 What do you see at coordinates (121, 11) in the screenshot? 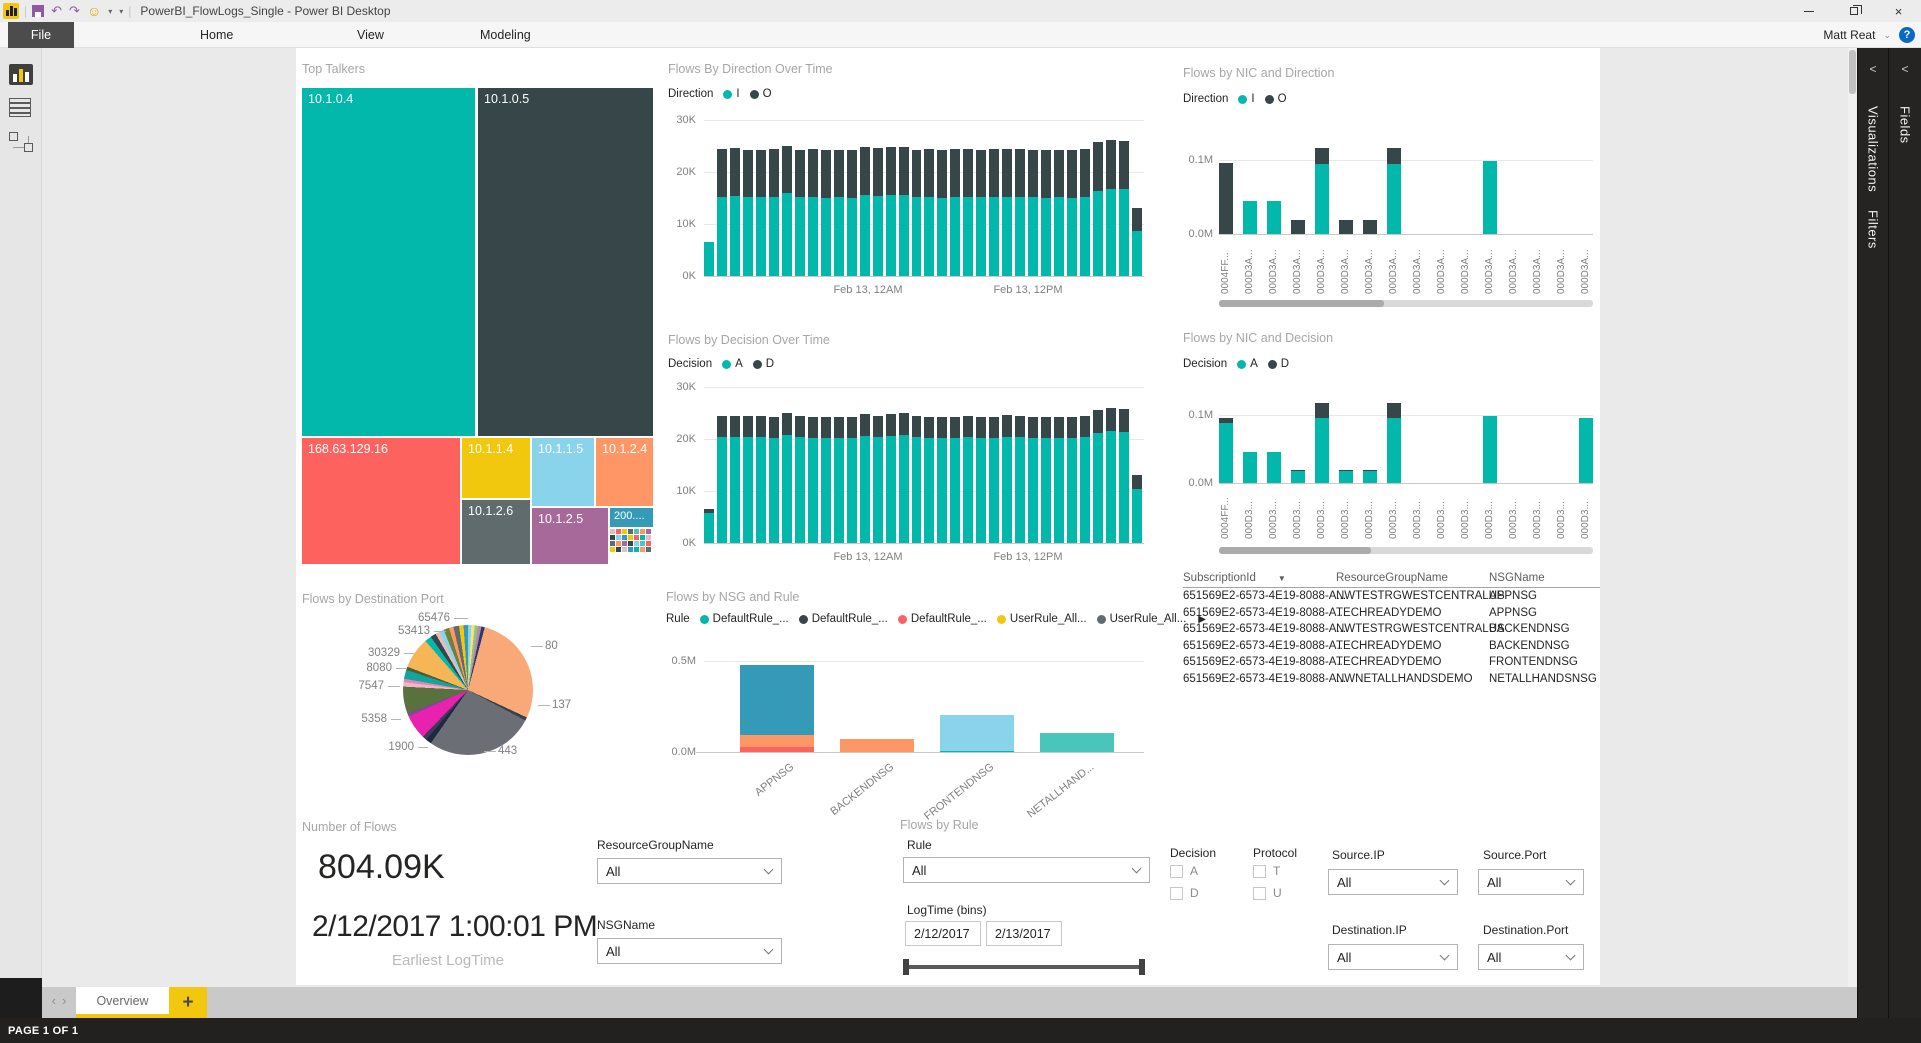
I see `quick-access-toolbar-dropdown-icon: ▾` at bounding box center [121, 11].